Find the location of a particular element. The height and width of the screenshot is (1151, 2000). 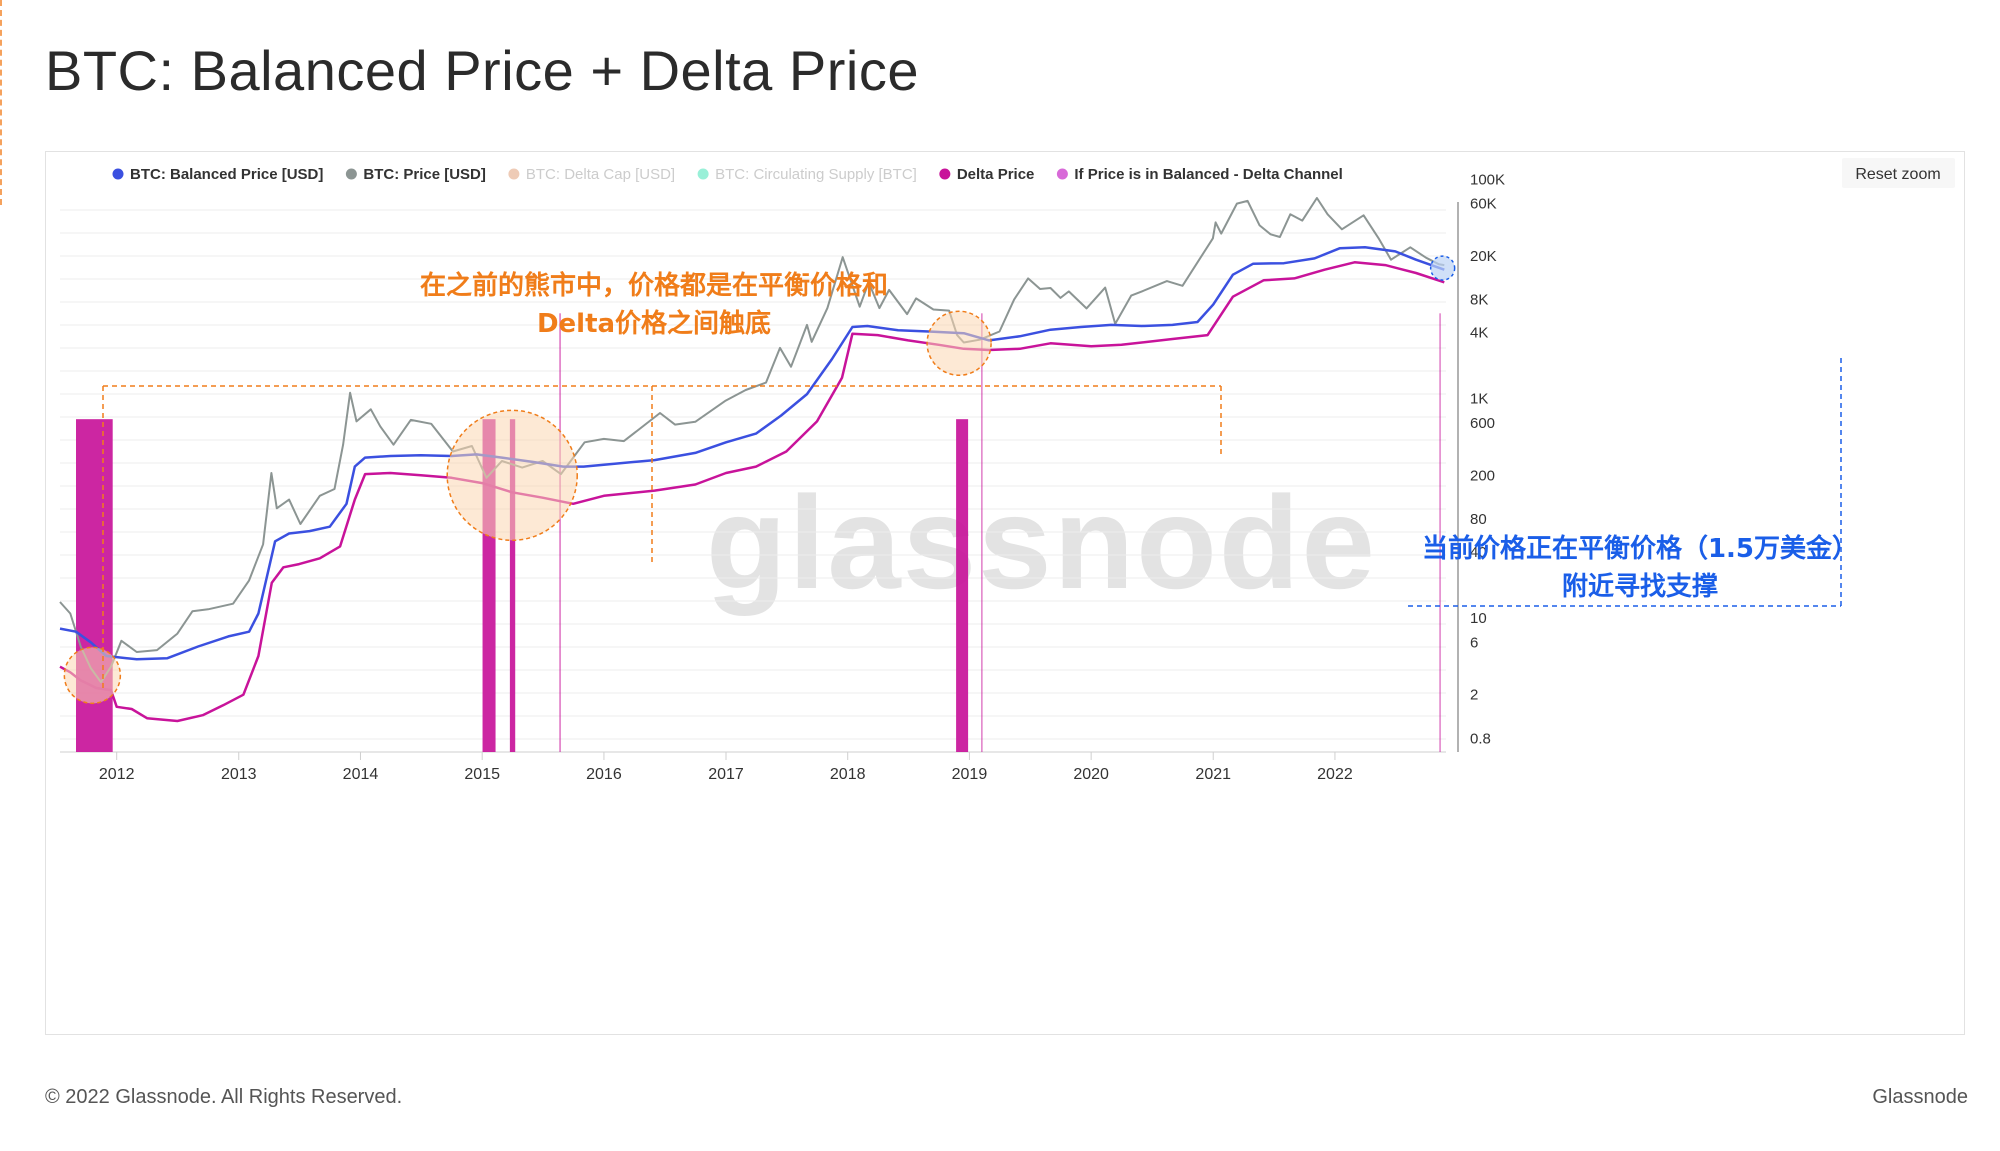

highlight-circle-2022 is located at coordinates (1442, 268).